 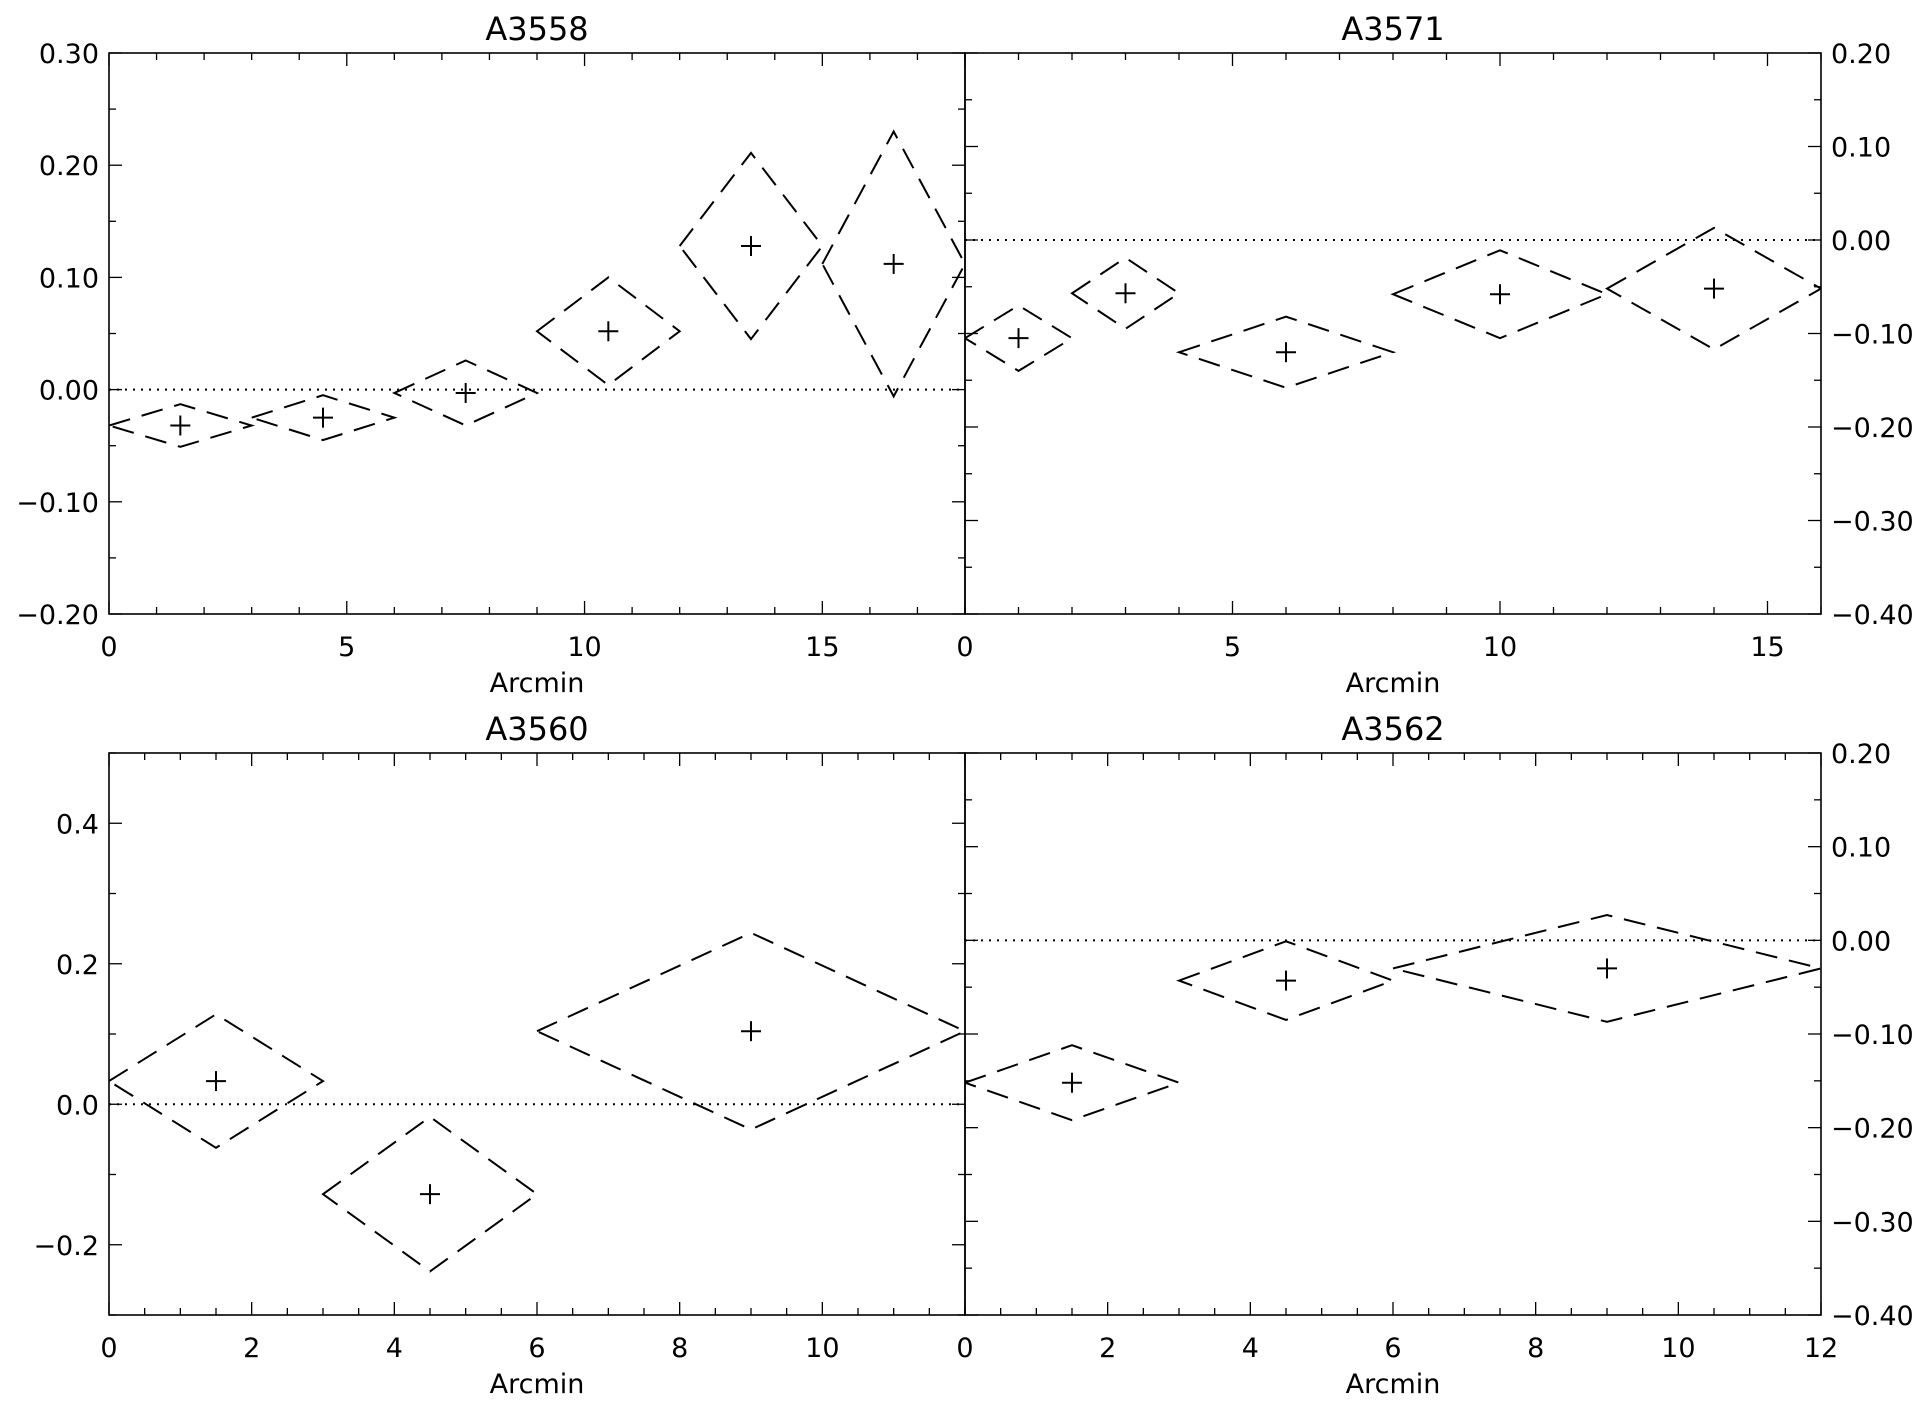 What do you see at coordinates (77, 965) in the screenshot?
I see `y-tick-label: 0.2` at bounding box center [77, 965].